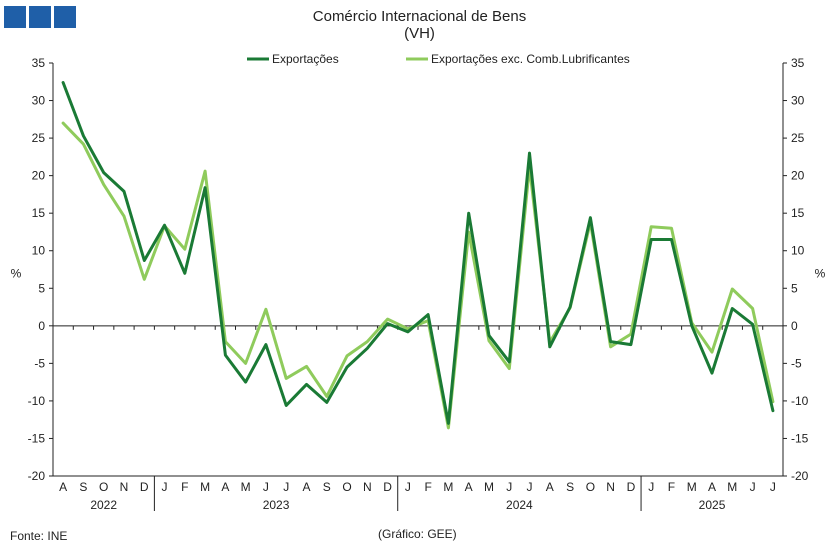 The width and height of the screenshot is (839, 551). Describe the element at coordinates (39, 213) in the screenshot. I see `y-tick-label-left: 15` at that location.